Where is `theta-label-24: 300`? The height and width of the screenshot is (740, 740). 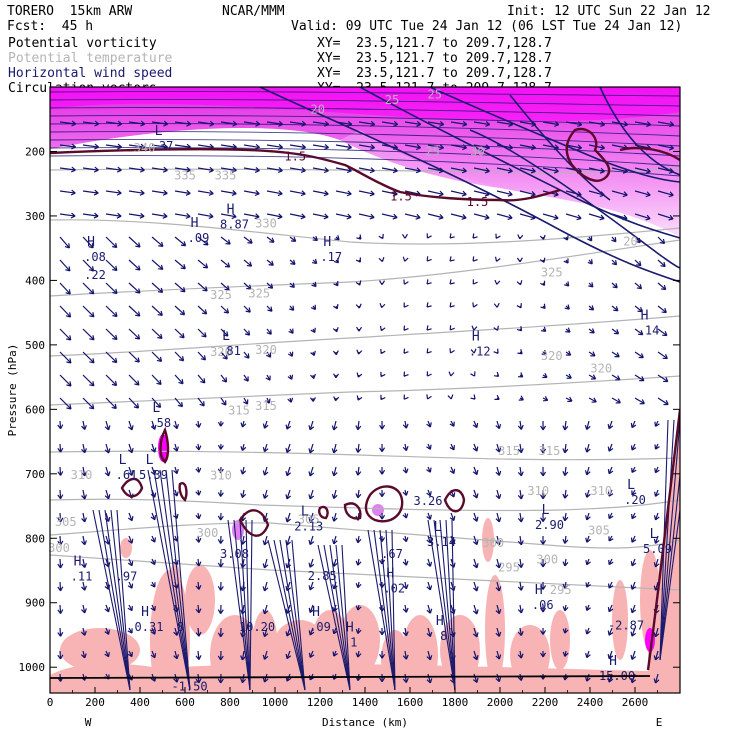
theta-label-24: 300 is located at coordinates (493, 543).